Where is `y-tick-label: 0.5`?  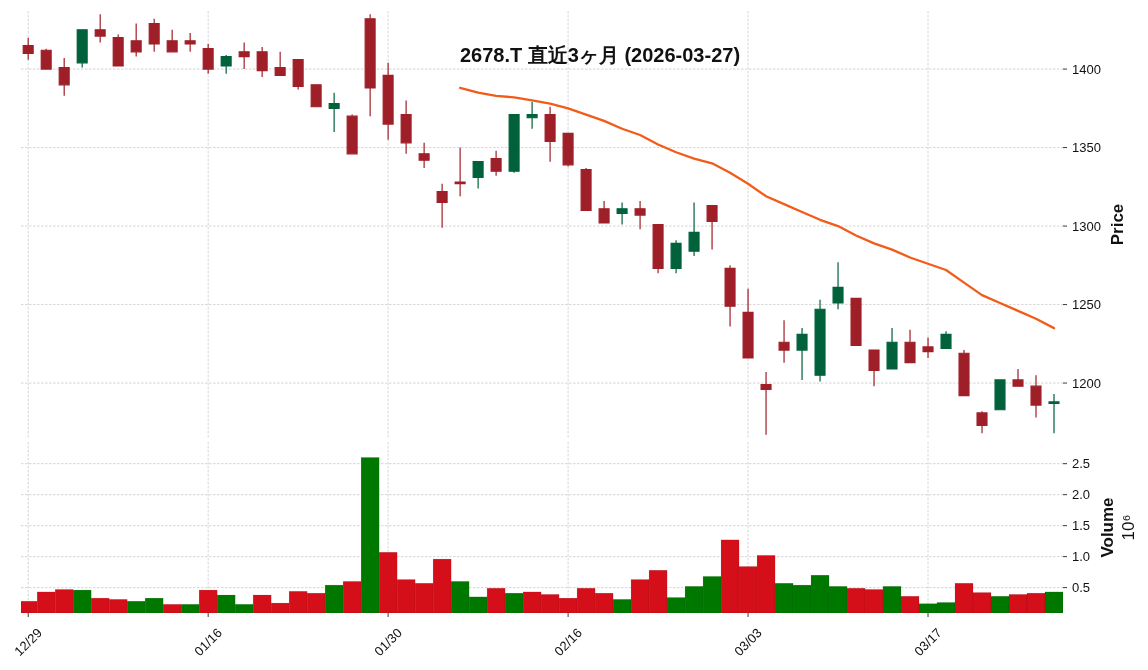 y-tick-label: 0.5 is located at coordinates (1081, 588).